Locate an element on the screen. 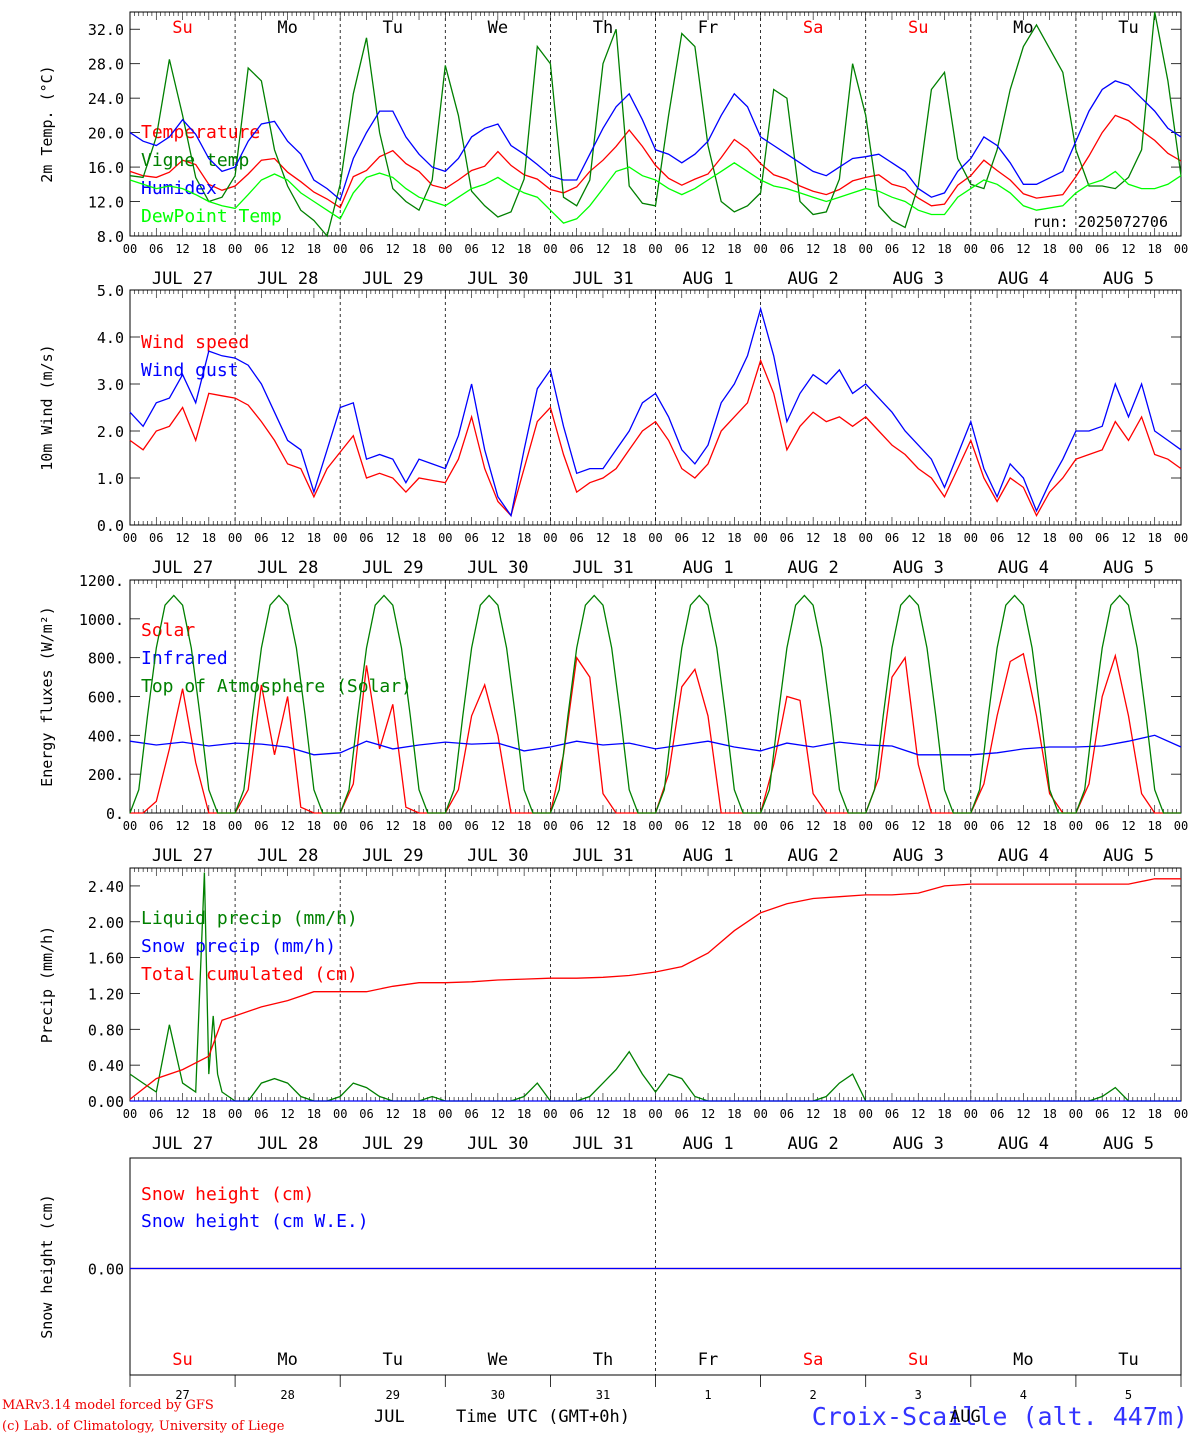  series-line-infrared is located at coordinates (655, 745).